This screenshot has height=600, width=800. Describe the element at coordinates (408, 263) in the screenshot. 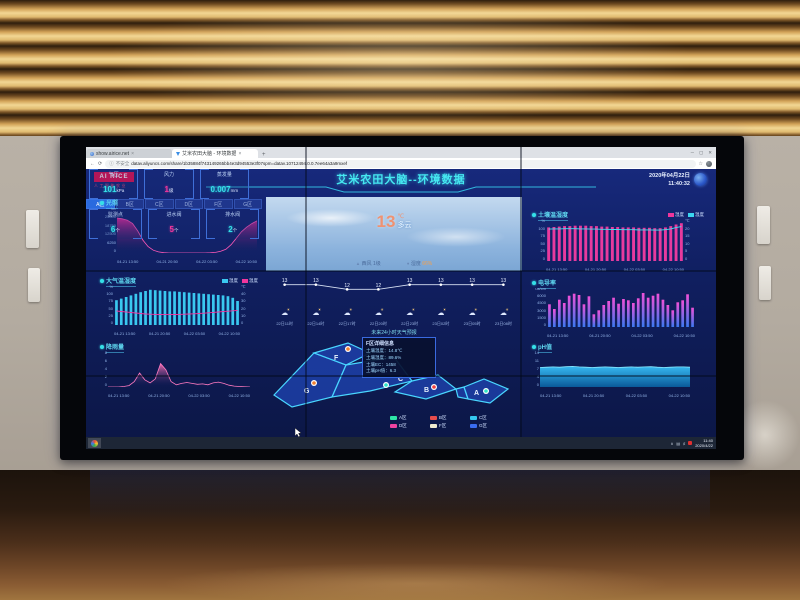

I see `humidity-icon: ●` at that location.